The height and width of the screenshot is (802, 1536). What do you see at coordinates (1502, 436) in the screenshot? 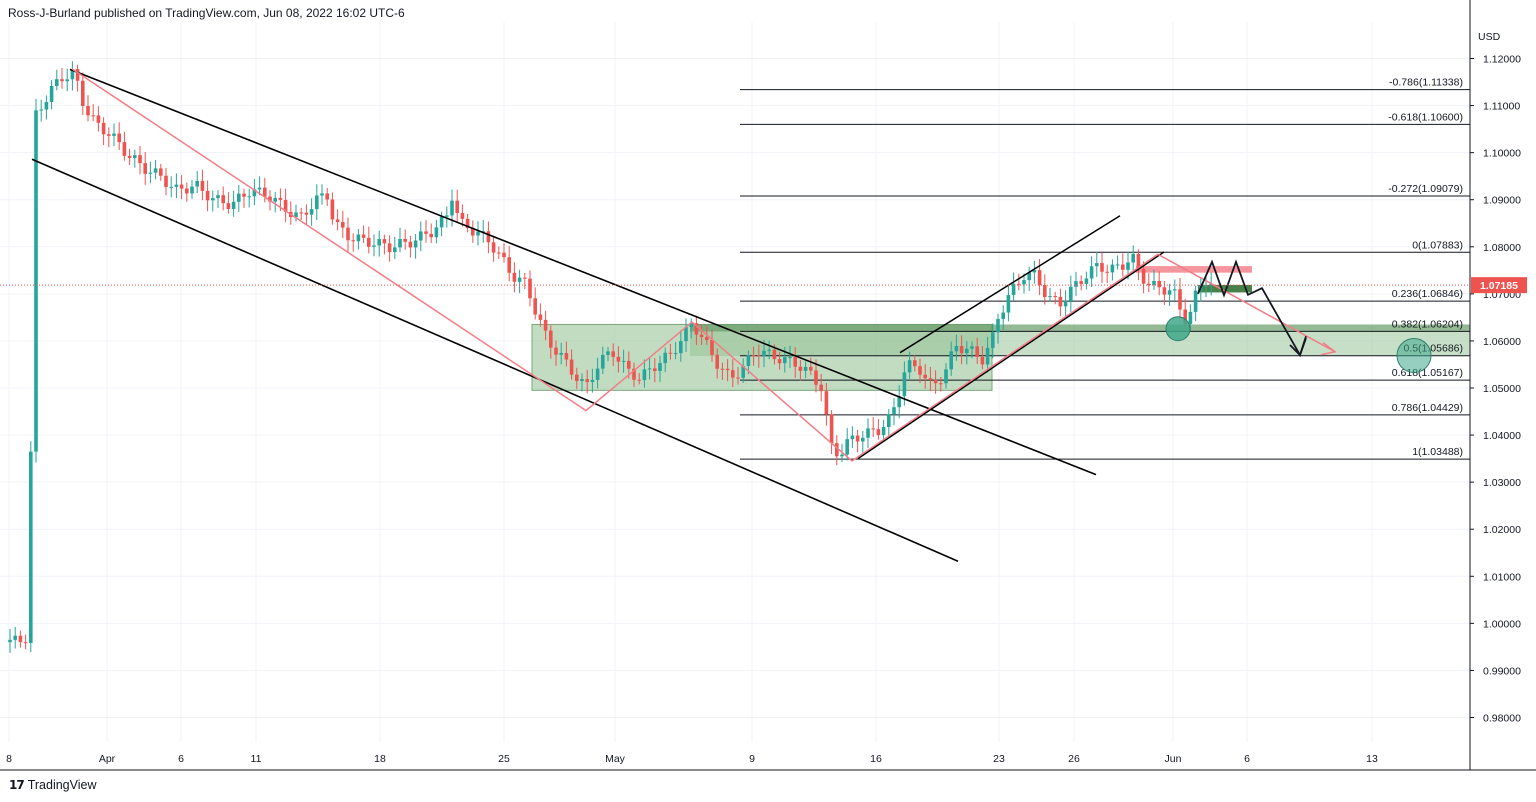
I see `y-tick-label: 1.04000` at bounding box center [1502, 436].